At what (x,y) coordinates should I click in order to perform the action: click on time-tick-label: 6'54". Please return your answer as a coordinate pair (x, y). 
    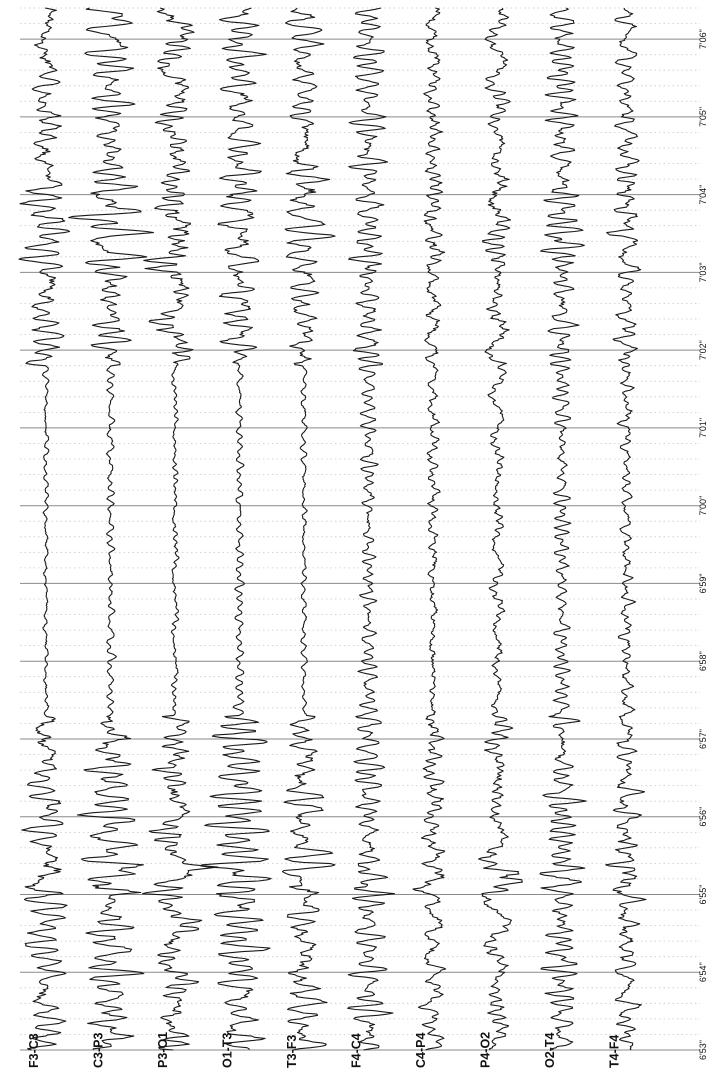
    Looking at the image, I should click on (703, 972).